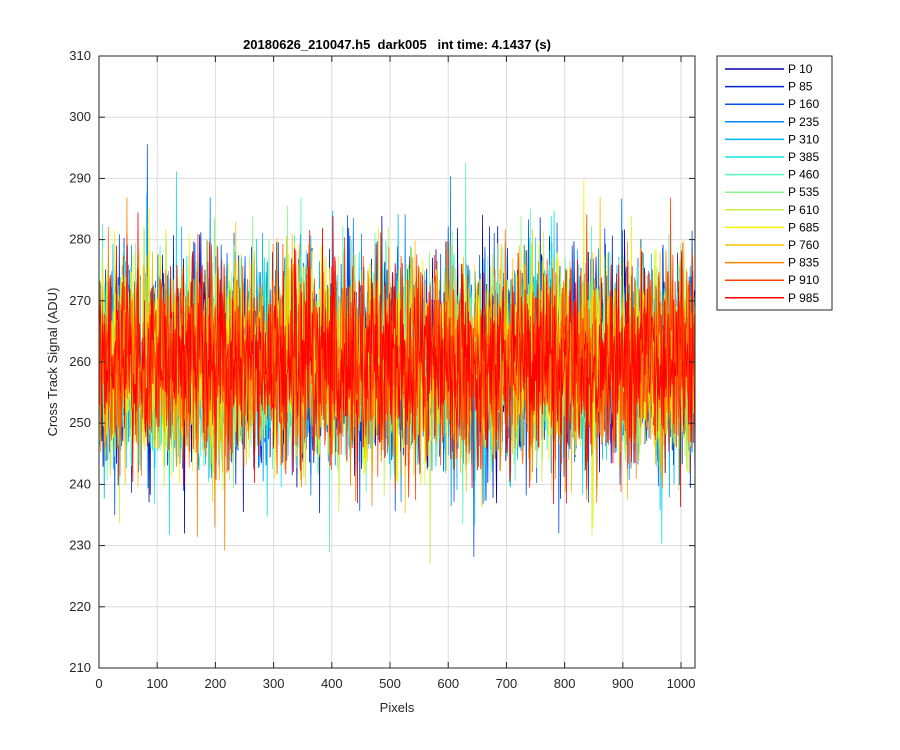 This screenshot has height=750, width=900. Describe the element at coordinates (803, 157) in the screenshot. I see `legend-label: P 385` at that location.